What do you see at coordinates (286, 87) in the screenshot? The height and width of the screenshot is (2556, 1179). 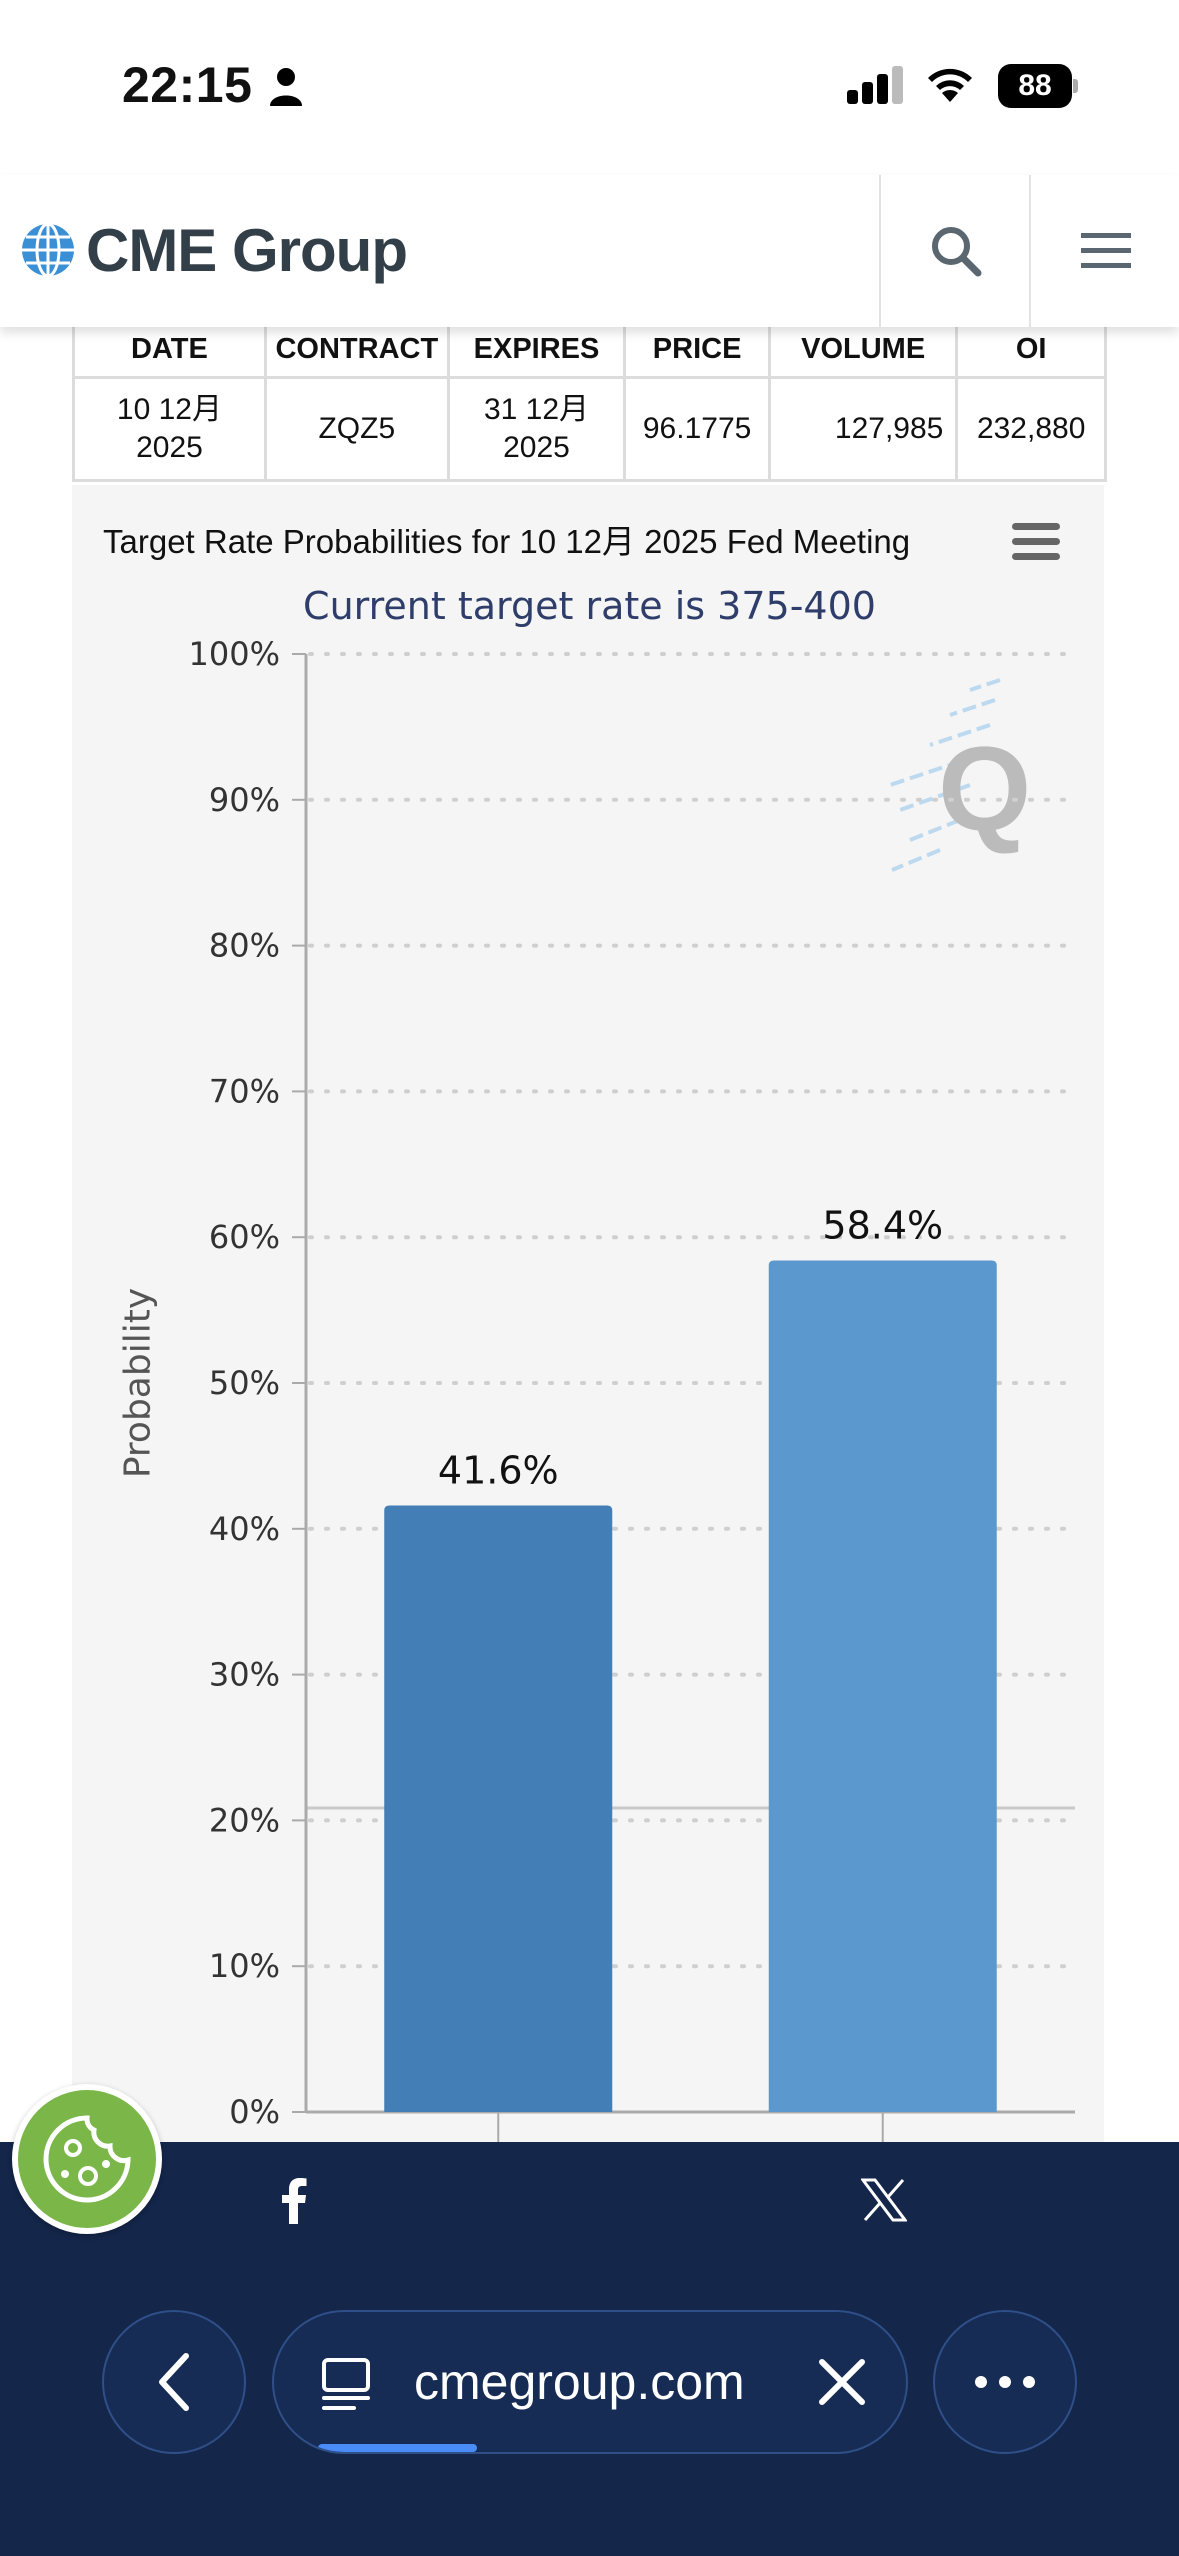 I see `person-icon` at bounding box center [286, 87].